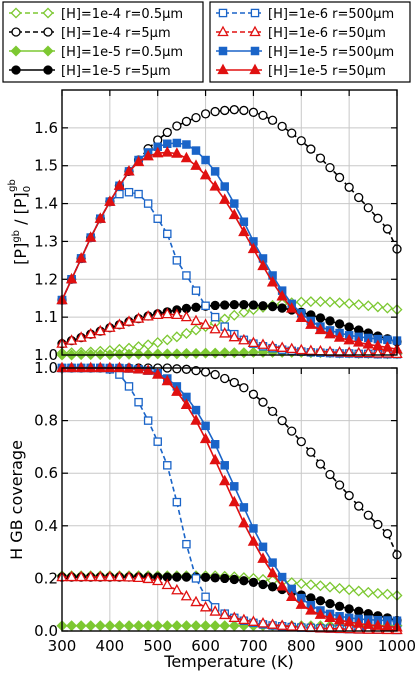 The image size is (415, 674). Describe the element at coordinates (20, 254) in the screenshot. I see `top-y-label-part-1: [P]` at that location.